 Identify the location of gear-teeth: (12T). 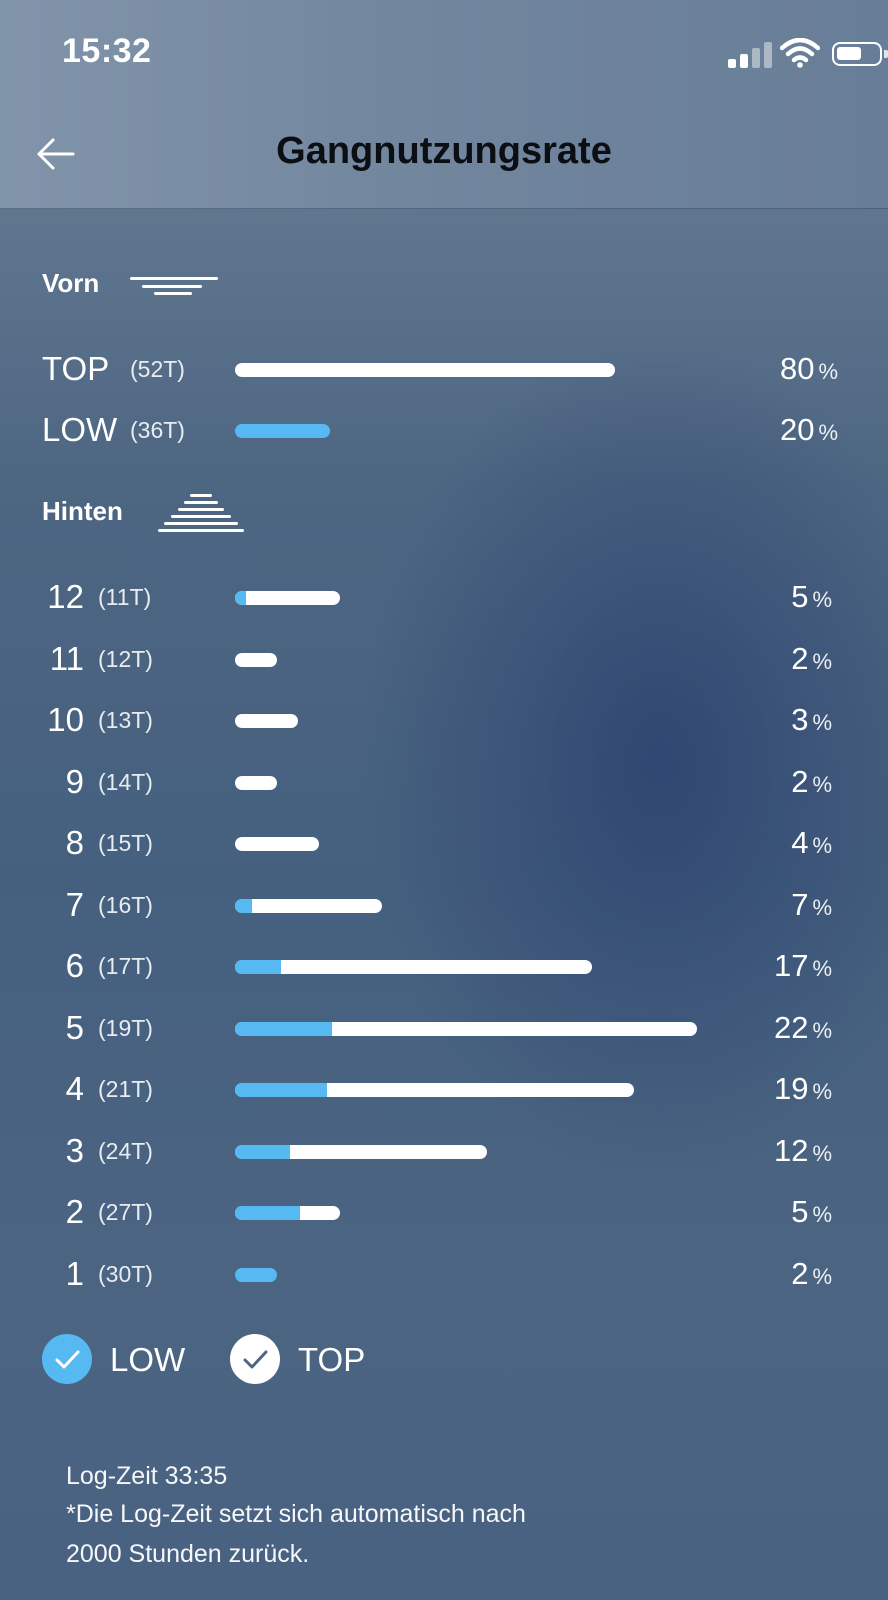
(125, 658).